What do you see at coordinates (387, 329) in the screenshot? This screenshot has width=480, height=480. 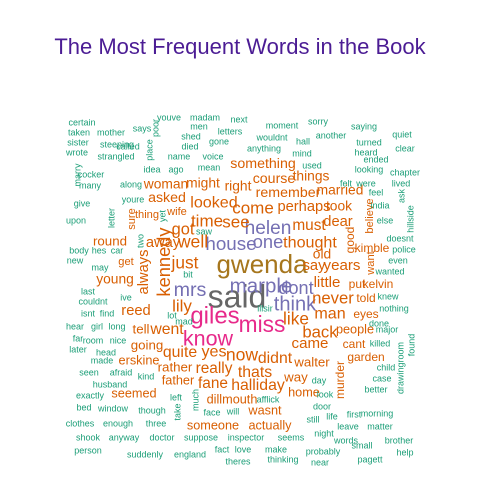 I see `word-major: major` at bounding box center [387, 329].